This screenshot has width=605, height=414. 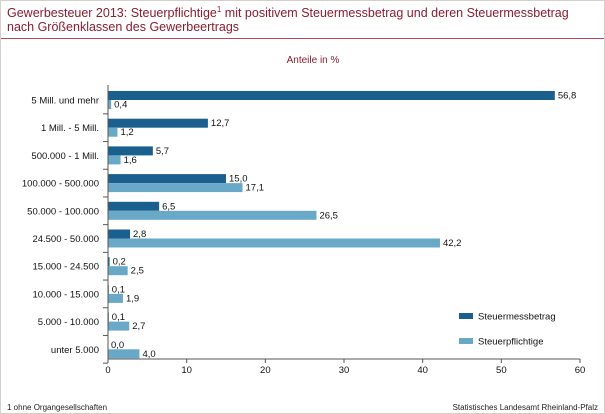 What do you see at coordinates (265, 370) in the screenshot?
I see `x-tick-label: 20` at bounding box center [265, 370].